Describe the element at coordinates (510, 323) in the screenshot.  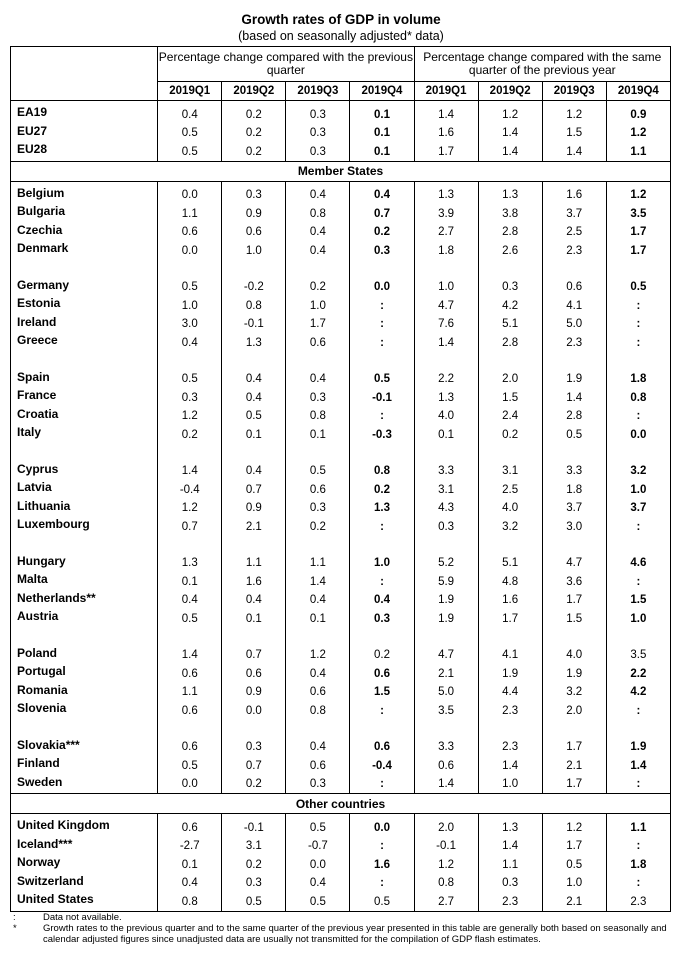
I see `value-cell: 5.1` at that location.